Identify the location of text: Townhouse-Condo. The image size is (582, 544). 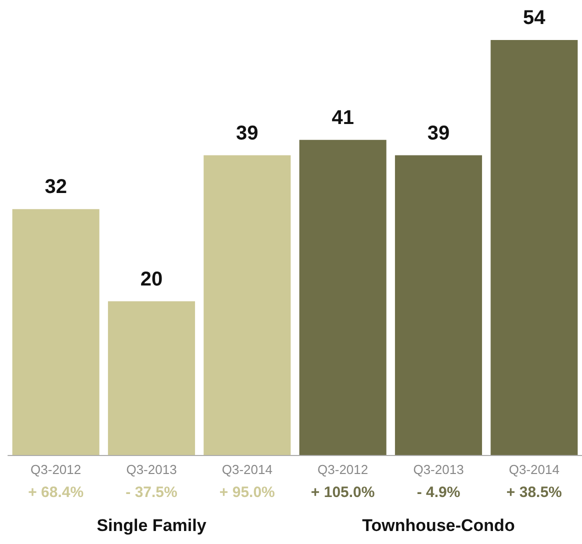
(438, 525).